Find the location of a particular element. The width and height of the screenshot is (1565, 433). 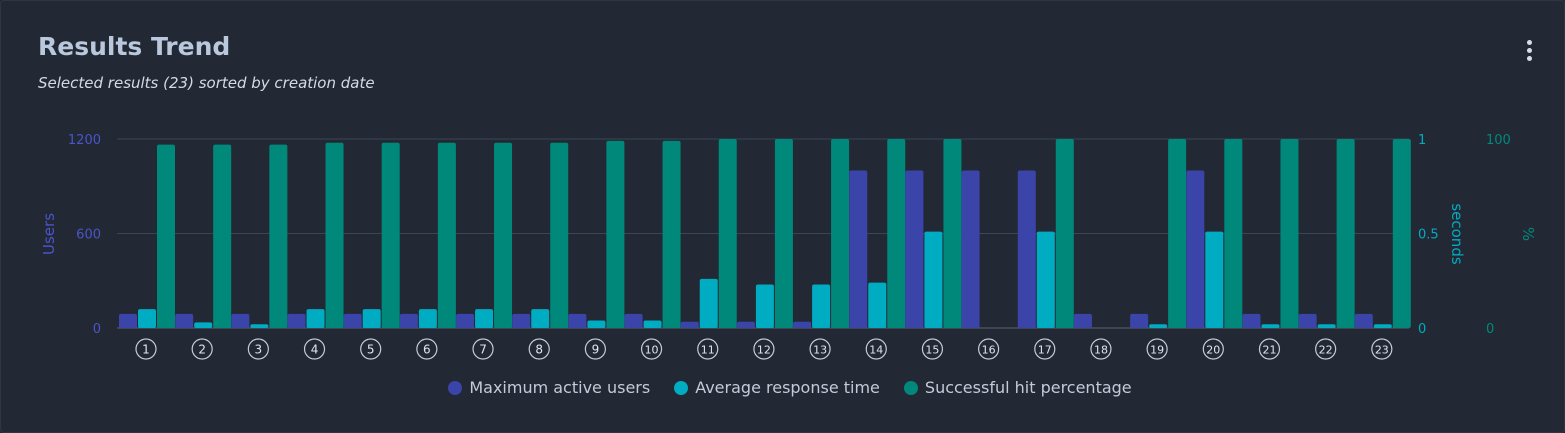

x-tick-label: 4 is located at coordinates (315, 350).